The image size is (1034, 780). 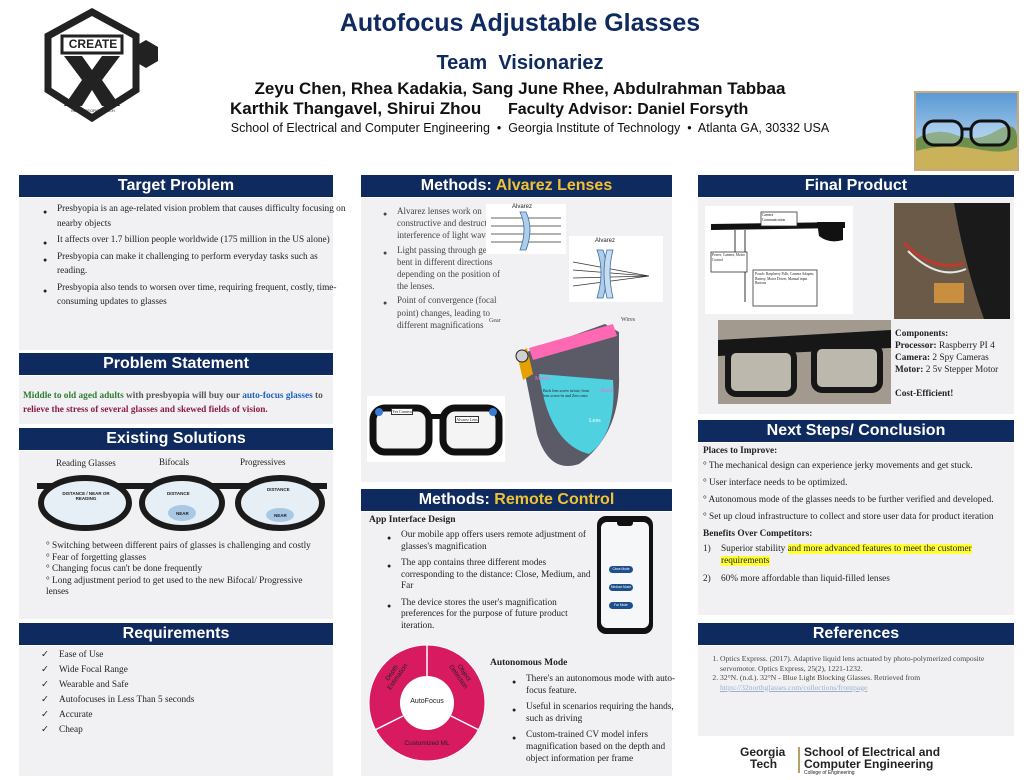 I want to click on ring-center-autofocus: AutoFocus, so click(x=427, y=701).